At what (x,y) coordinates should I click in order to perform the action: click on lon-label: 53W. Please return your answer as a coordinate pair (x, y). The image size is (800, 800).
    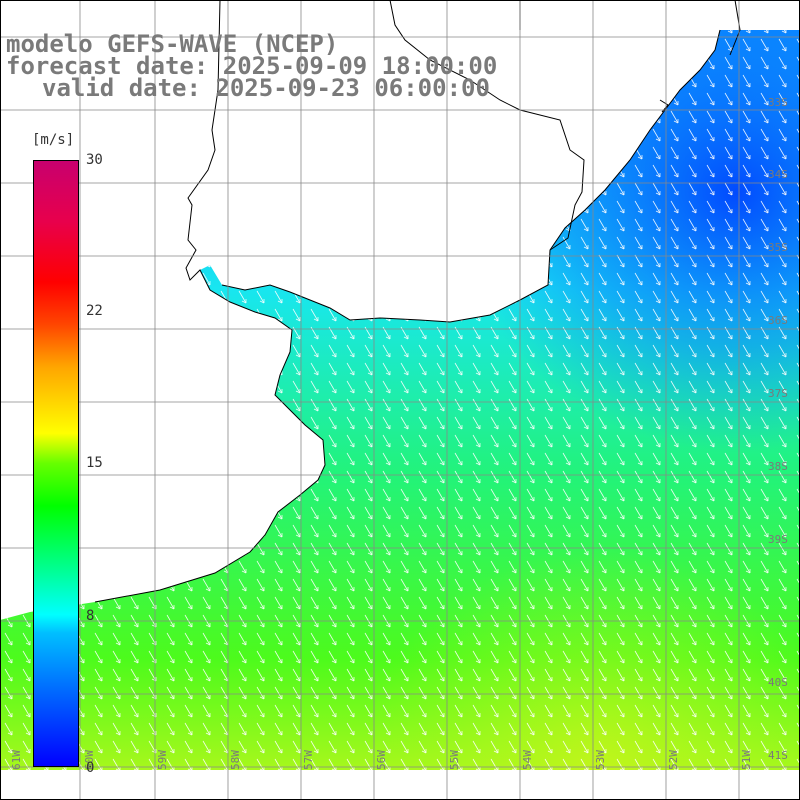
    Looking at the image, I should click on (600, 760).